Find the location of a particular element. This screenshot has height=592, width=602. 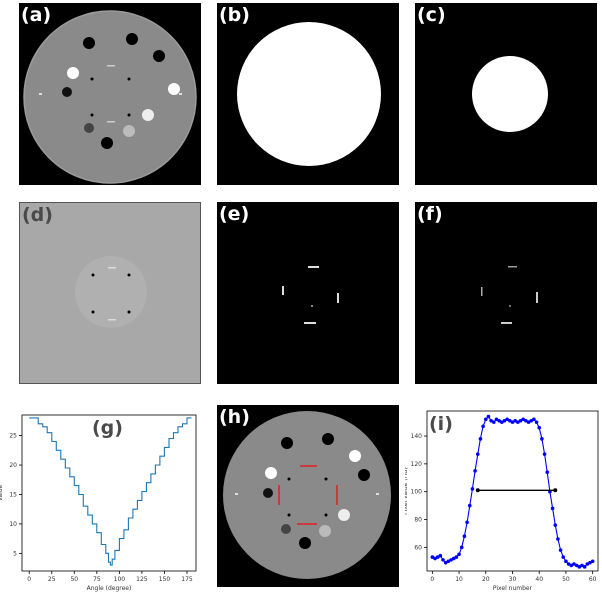

panel-label-d: (d) is located at coordinates (37, 215).